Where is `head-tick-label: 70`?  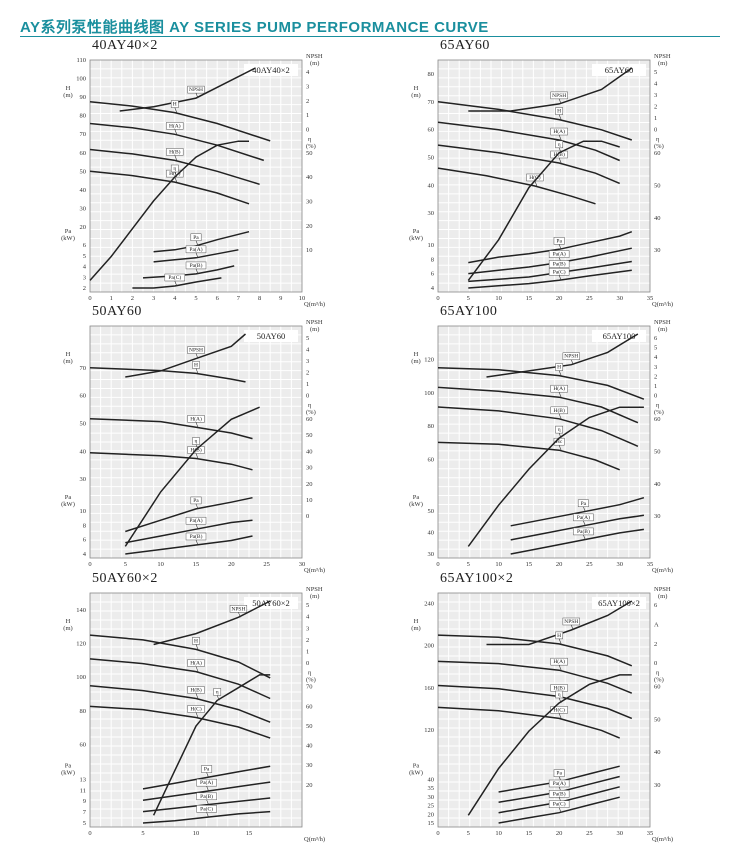
head-tick-label: 70 is located at coordinates (83, 134).